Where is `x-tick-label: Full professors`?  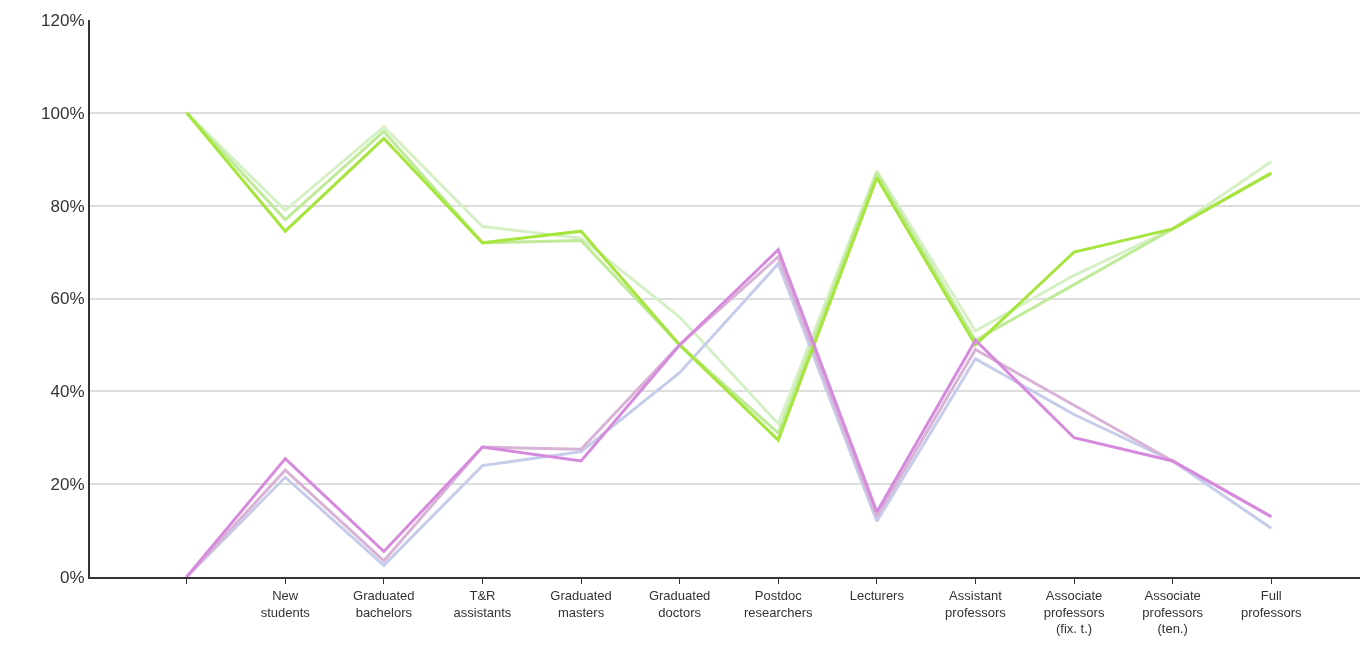
x-tick-label: Full professors is located at coordinates (1271, 603).